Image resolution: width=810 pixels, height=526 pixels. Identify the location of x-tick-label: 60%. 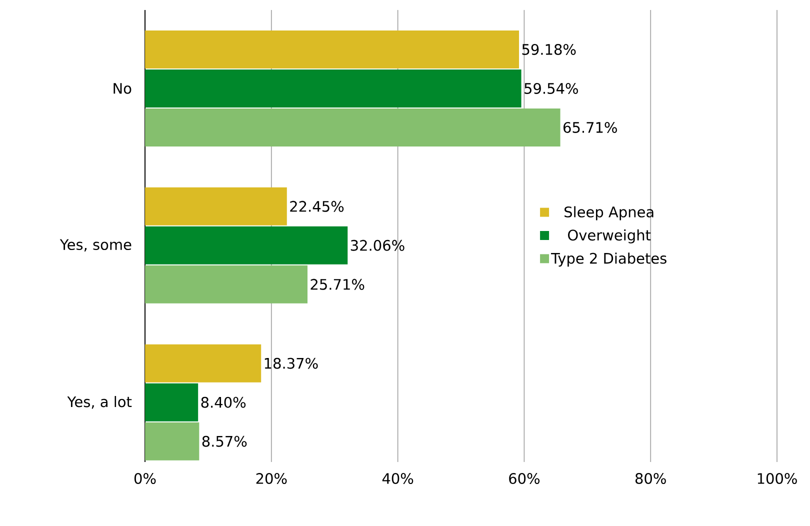
(524, 478).